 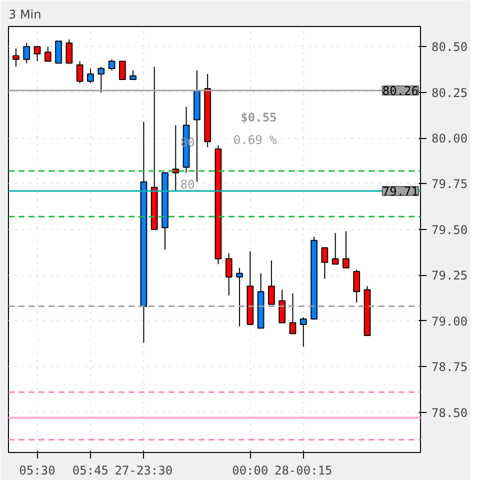 What do you see at coordinates (450, 413) in the screenshot?
I see `y-tick-label: 78.50` at bounding box center [450, 413].